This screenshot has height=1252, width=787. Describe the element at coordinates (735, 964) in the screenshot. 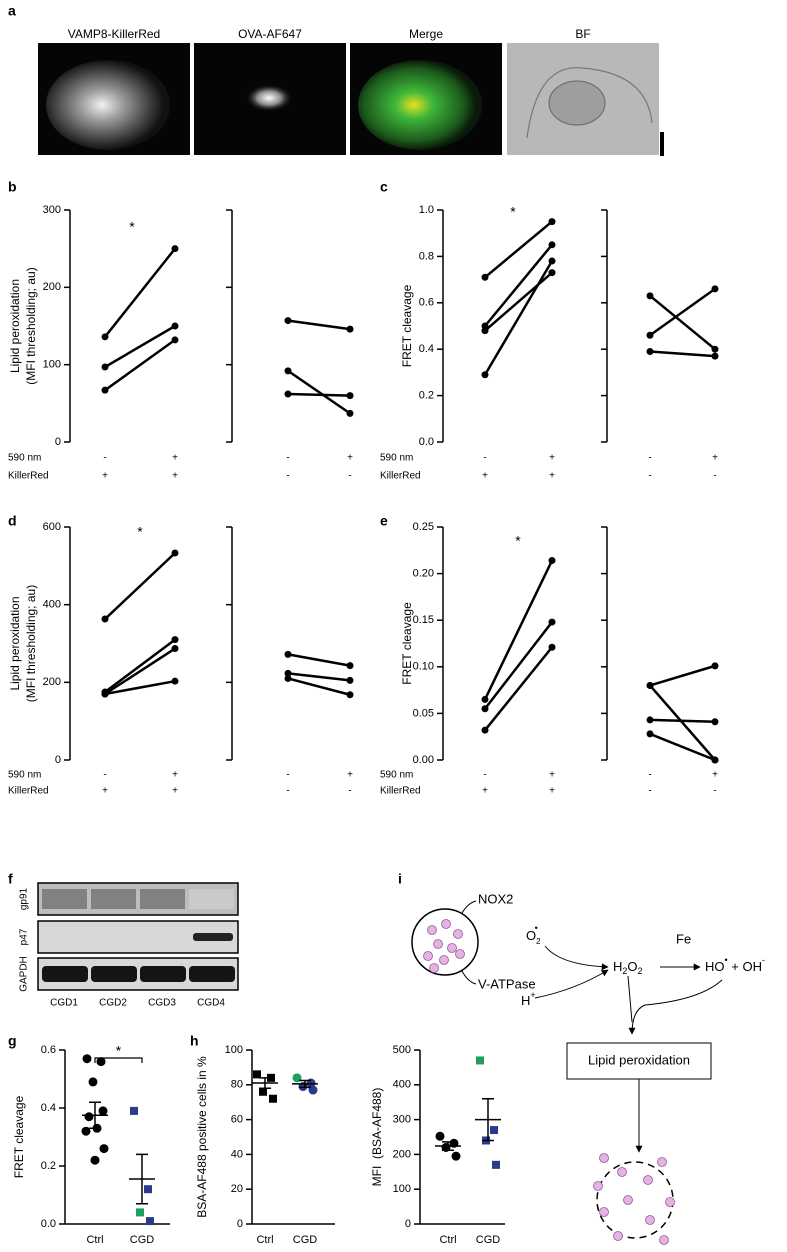

I see `hydroxyl-label: HO• + OH-` at that location.